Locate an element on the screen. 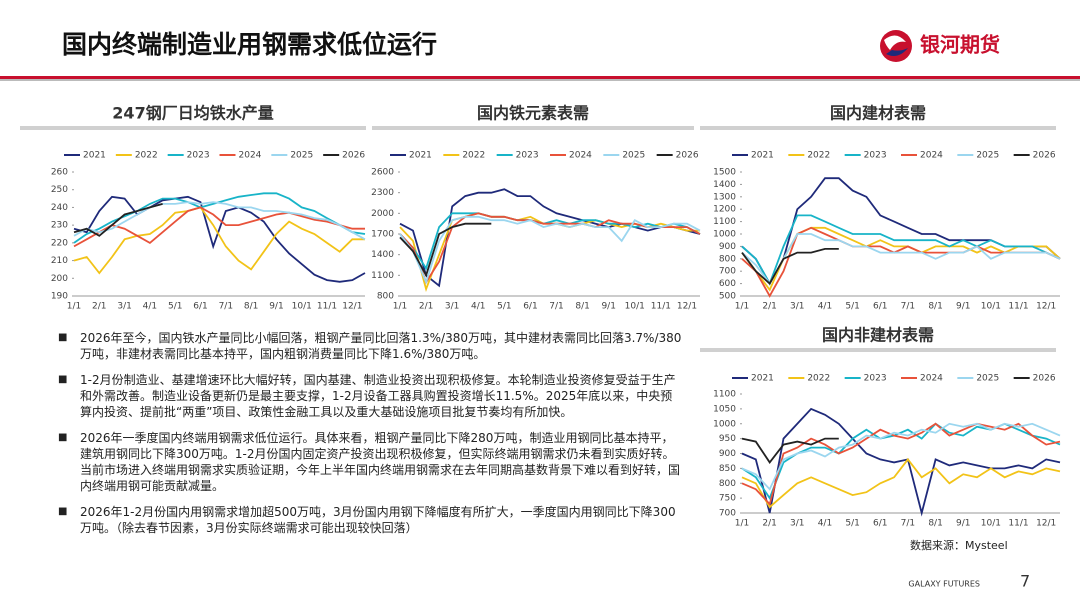 The image size is (1080, 608). y-tick-label: 190 is located at coordinates (59, 297).